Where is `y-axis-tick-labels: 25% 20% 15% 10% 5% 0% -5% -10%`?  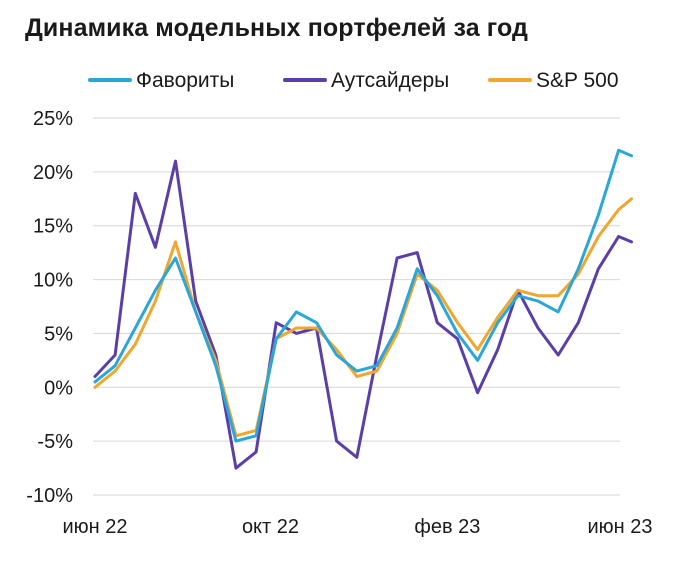 y-axis-tick-labels: 25% 20% 15% 10% 5% 0% -5% -10% is located at coordinates (49, 307).